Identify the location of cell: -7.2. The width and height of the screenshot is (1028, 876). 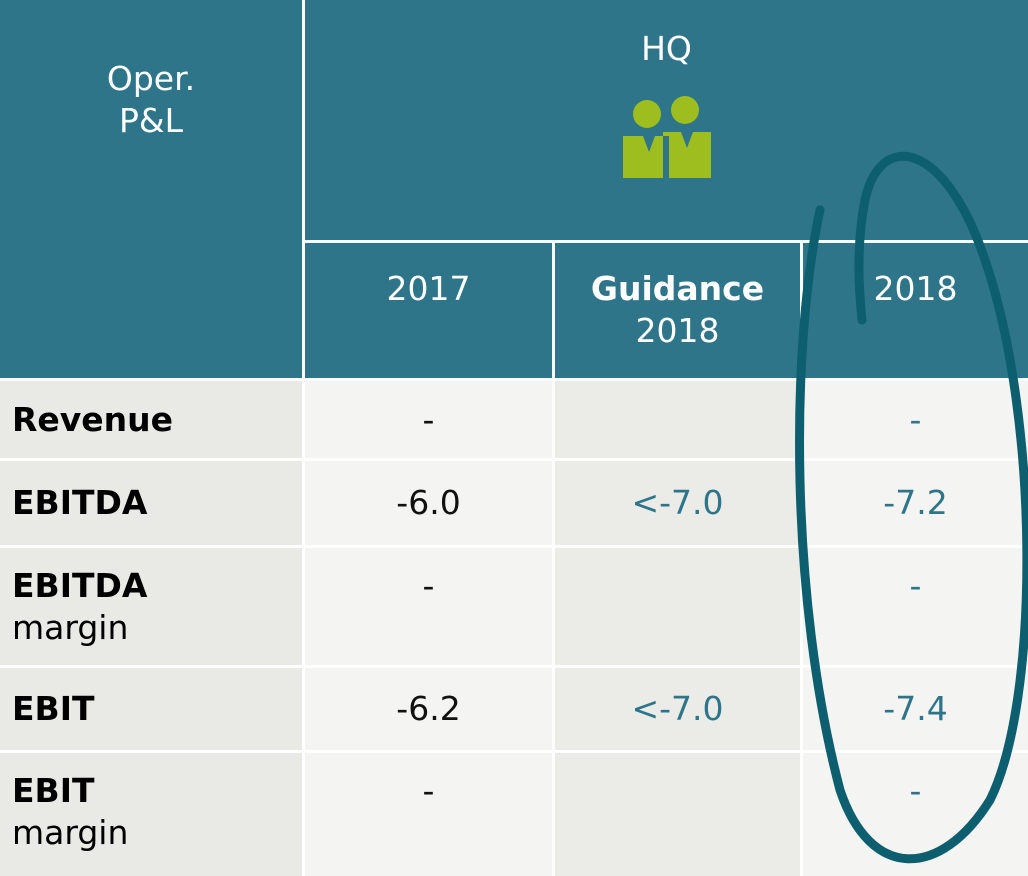
(915, 503).